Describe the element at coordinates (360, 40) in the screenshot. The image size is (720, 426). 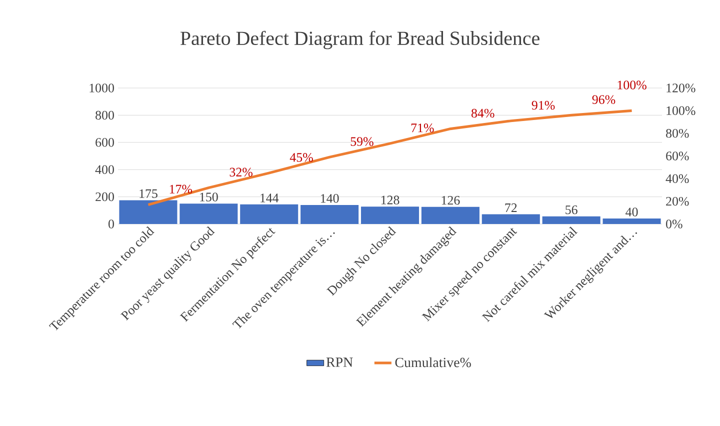
I see `chart-title: Pareto Defect Diagram for Bread Subsidence` at that location.